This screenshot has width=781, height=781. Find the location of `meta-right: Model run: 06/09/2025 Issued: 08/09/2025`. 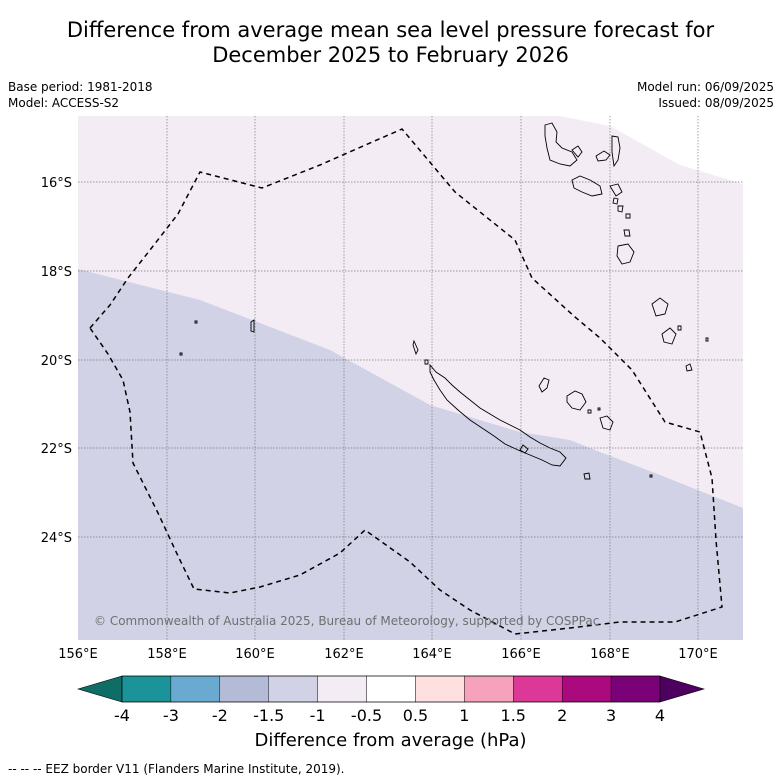

meta-right: Model run: 06/09/2025 Issued: 08/09/2025 is located at coordinates (705, 95).